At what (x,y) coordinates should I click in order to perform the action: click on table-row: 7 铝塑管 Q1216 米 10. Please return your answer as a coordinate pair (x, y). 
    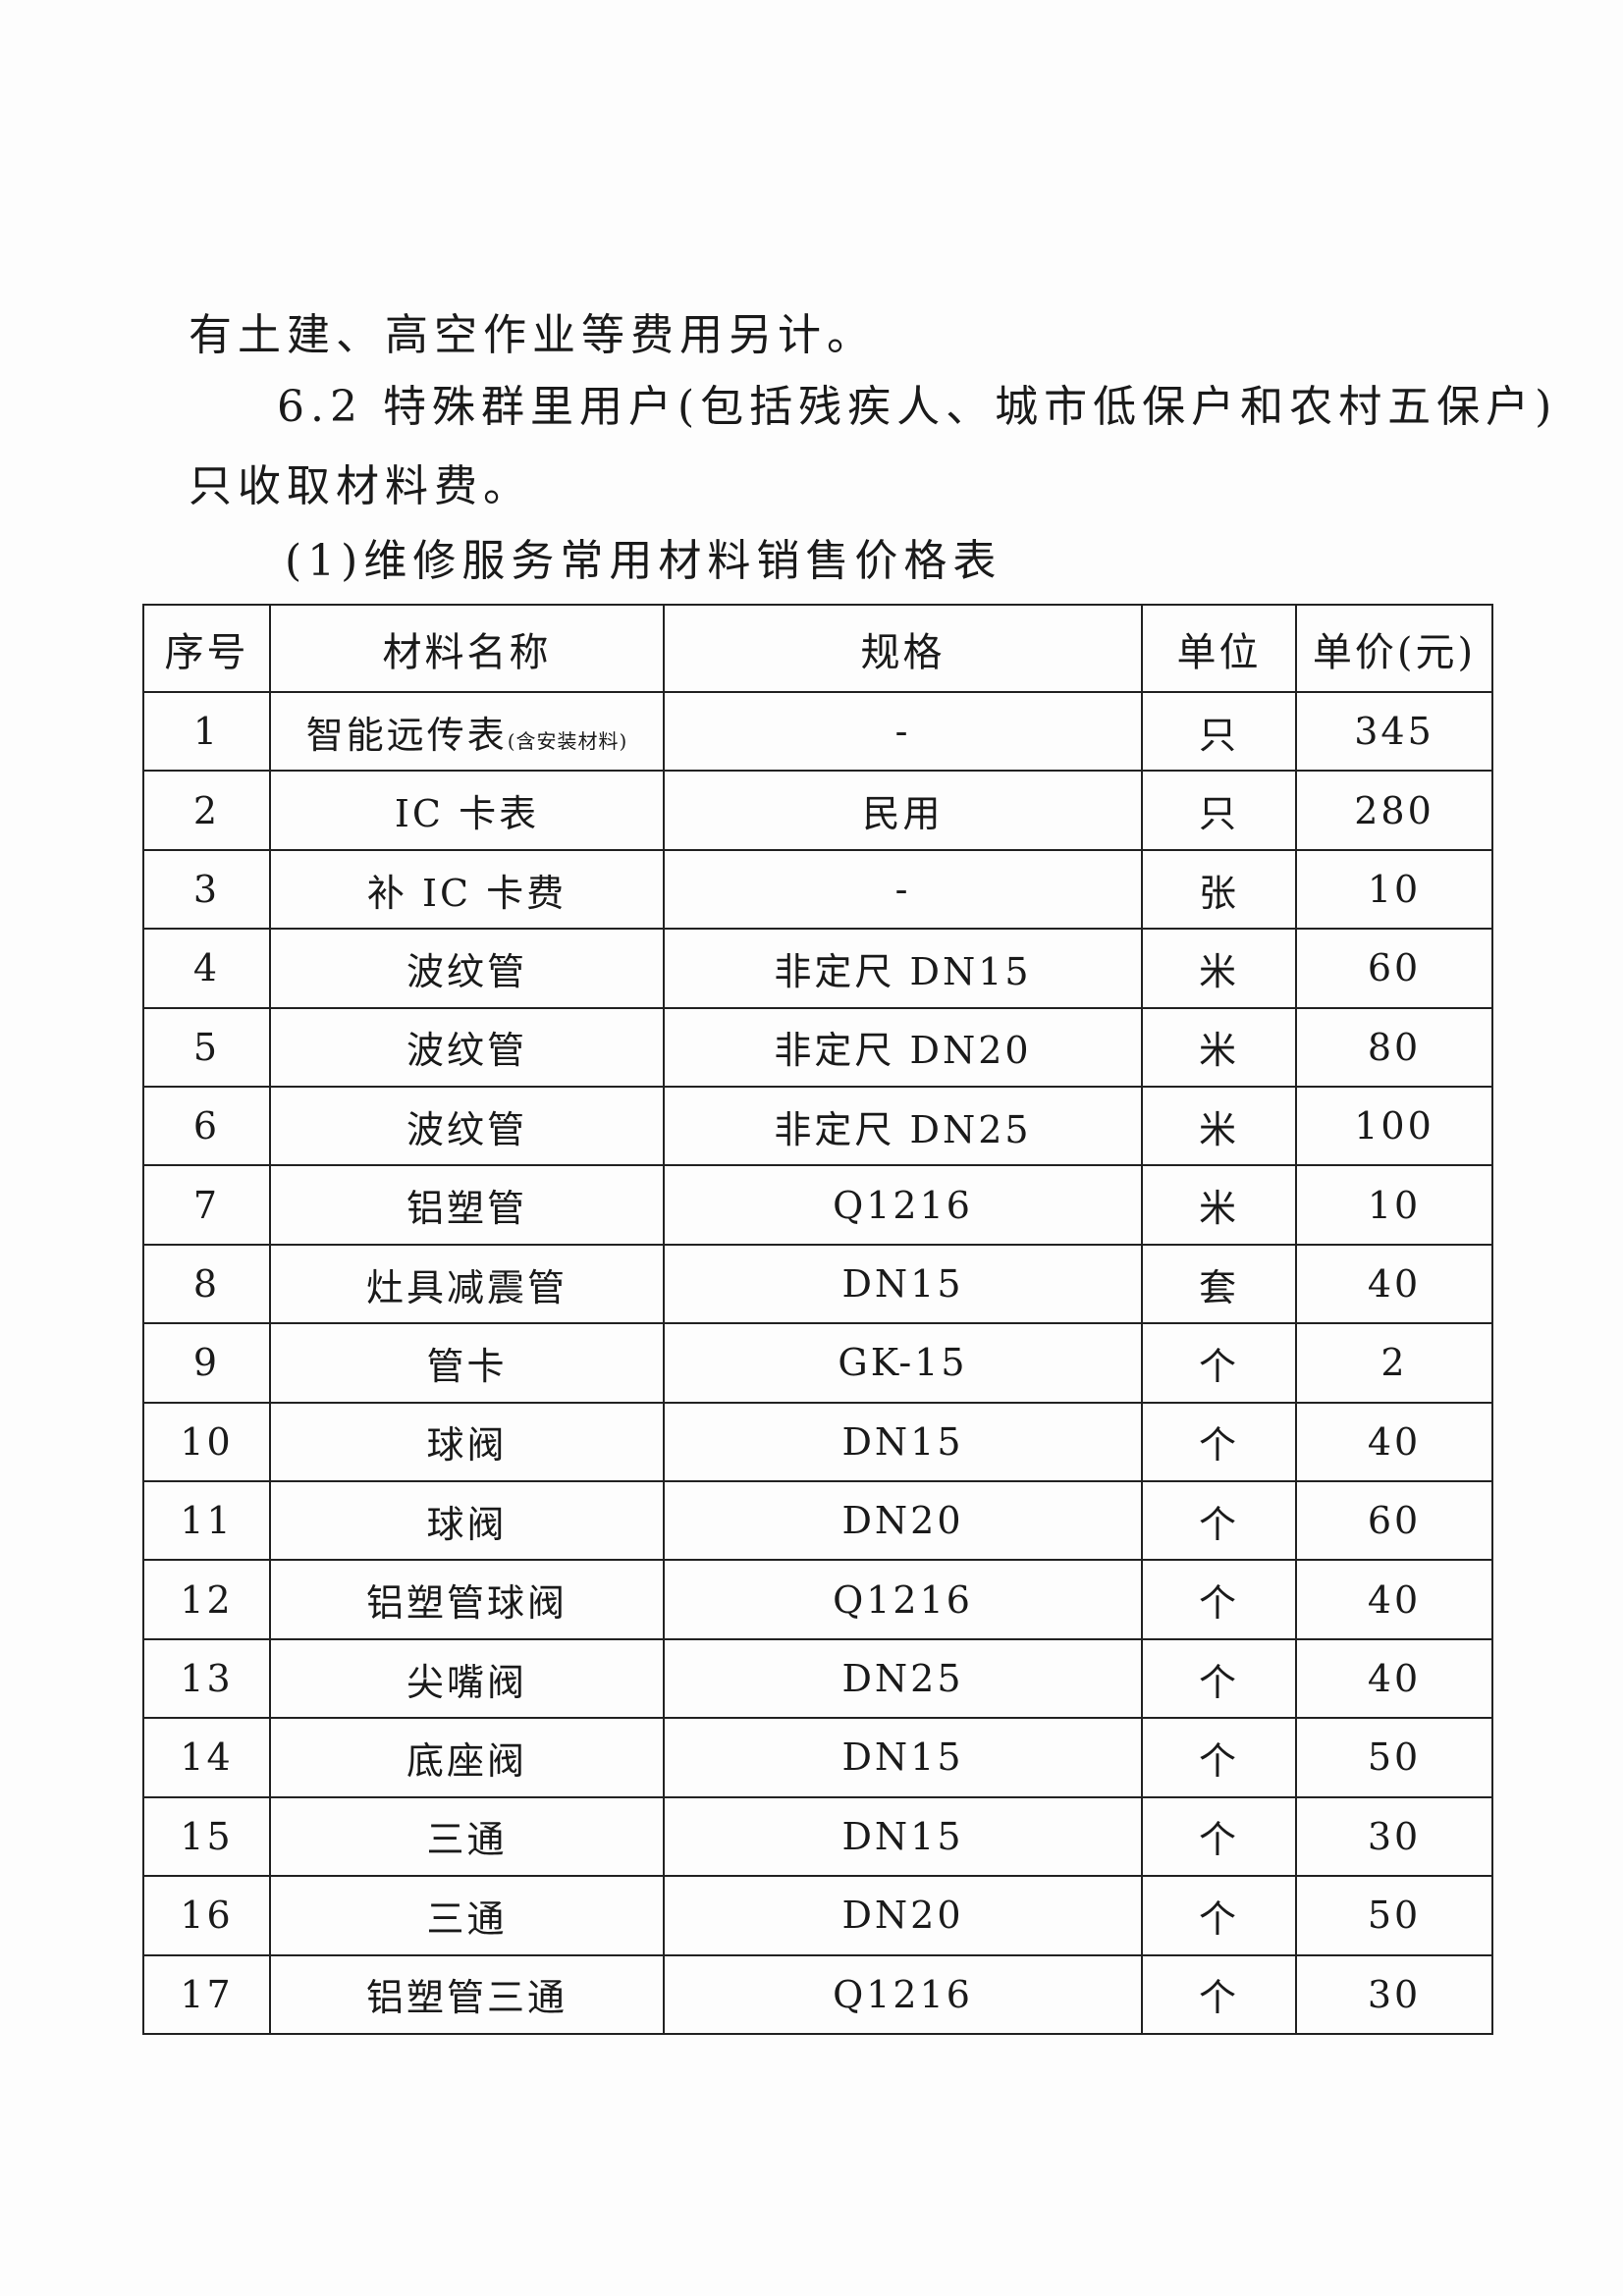
    Looking at the image, I should click on (817, 1205).